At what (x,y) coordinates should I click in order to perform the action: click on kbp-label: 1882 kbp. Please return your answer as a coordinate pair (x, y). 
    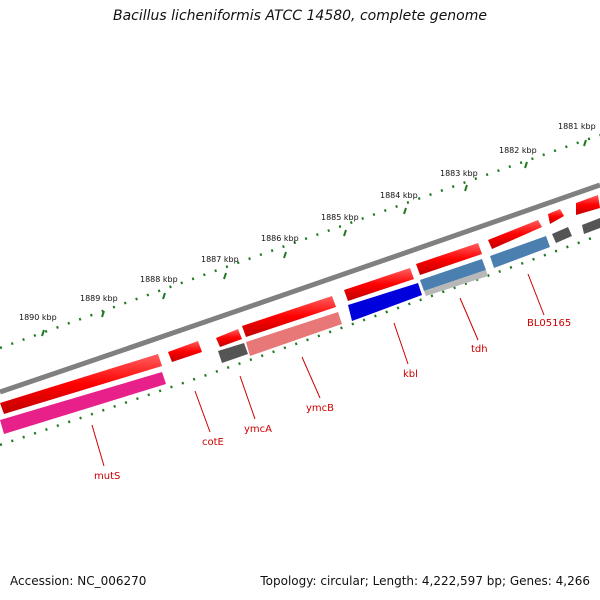
    Looking at the image, I should click on (518, 150).